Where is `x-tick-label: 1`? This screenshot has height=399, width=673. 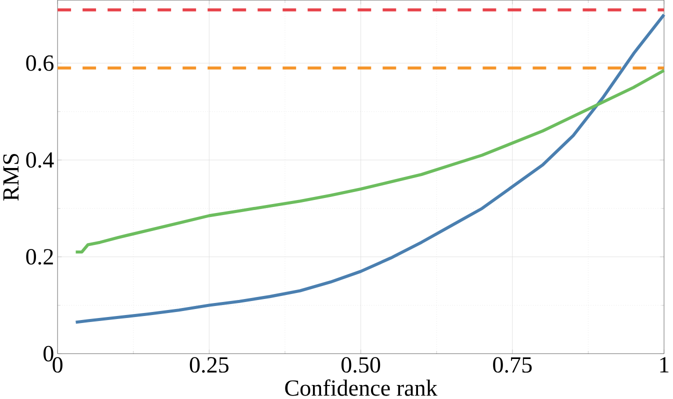 x-tick-label: 1 is located at coordinates (664, 364).